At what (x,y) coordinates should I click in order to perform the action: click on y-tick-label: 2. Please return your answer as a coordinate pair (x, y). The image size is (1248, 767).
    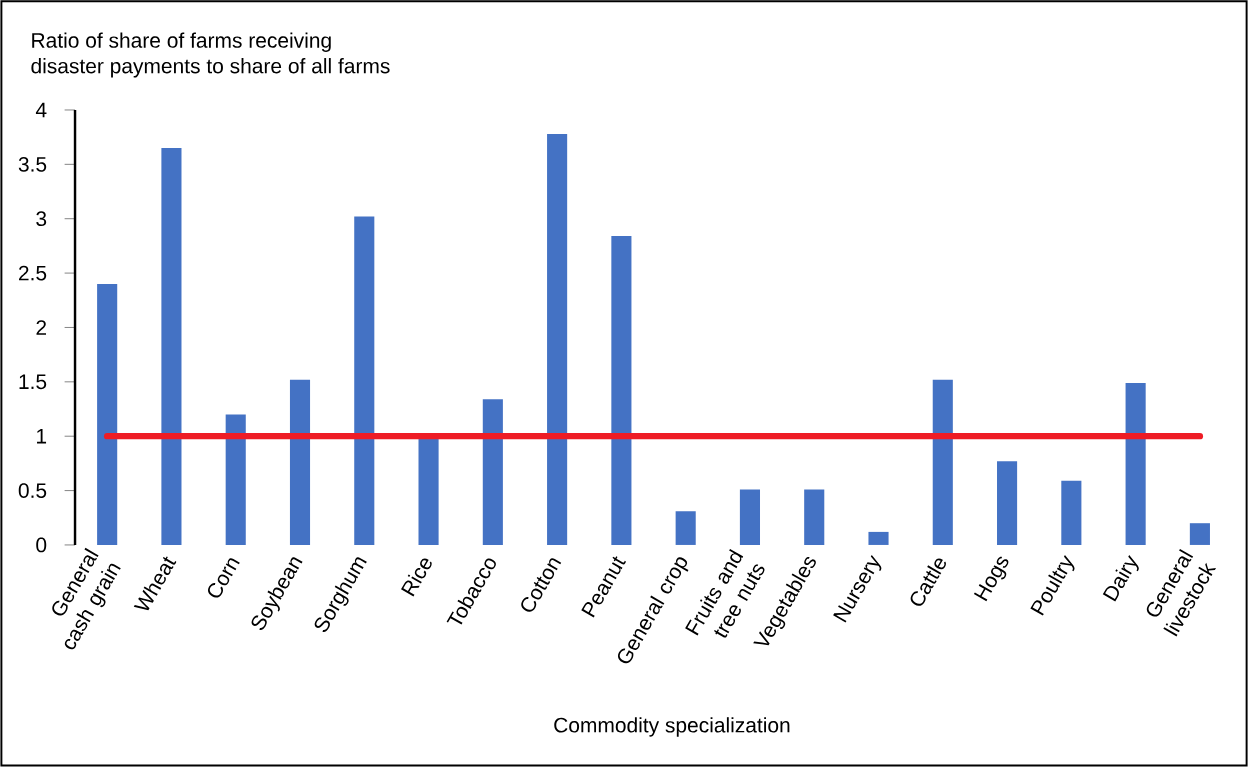
    Looking at the image, I should click on (41, 327).